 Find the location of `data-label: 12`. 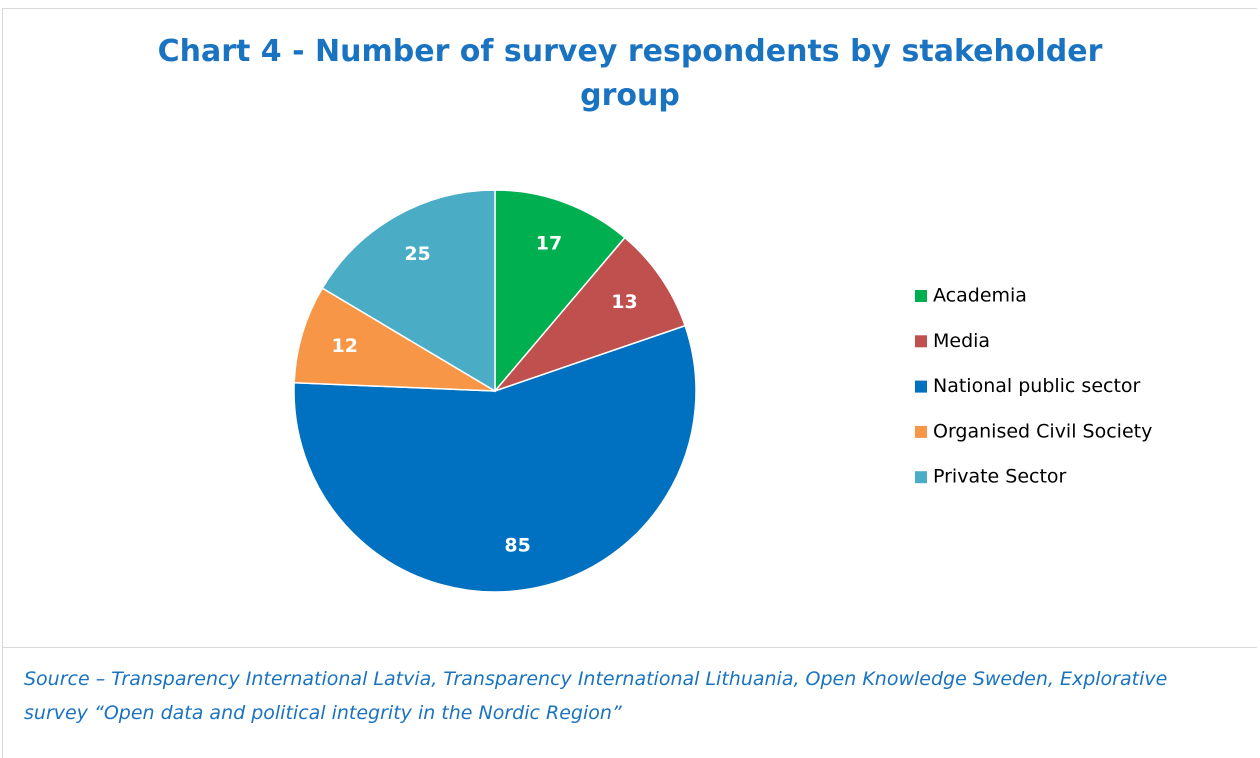

data-label: 12 is located at coordinates (345, 346).